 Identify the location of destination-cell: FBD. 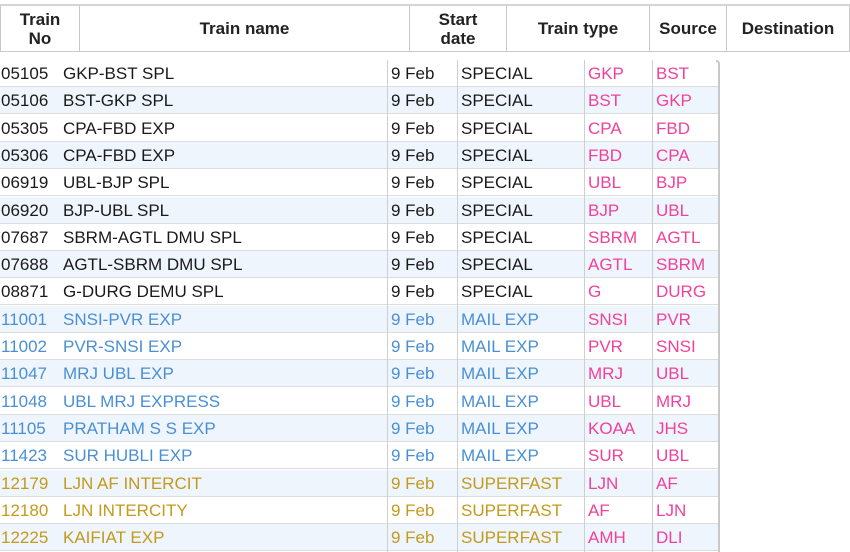
(673, 128).